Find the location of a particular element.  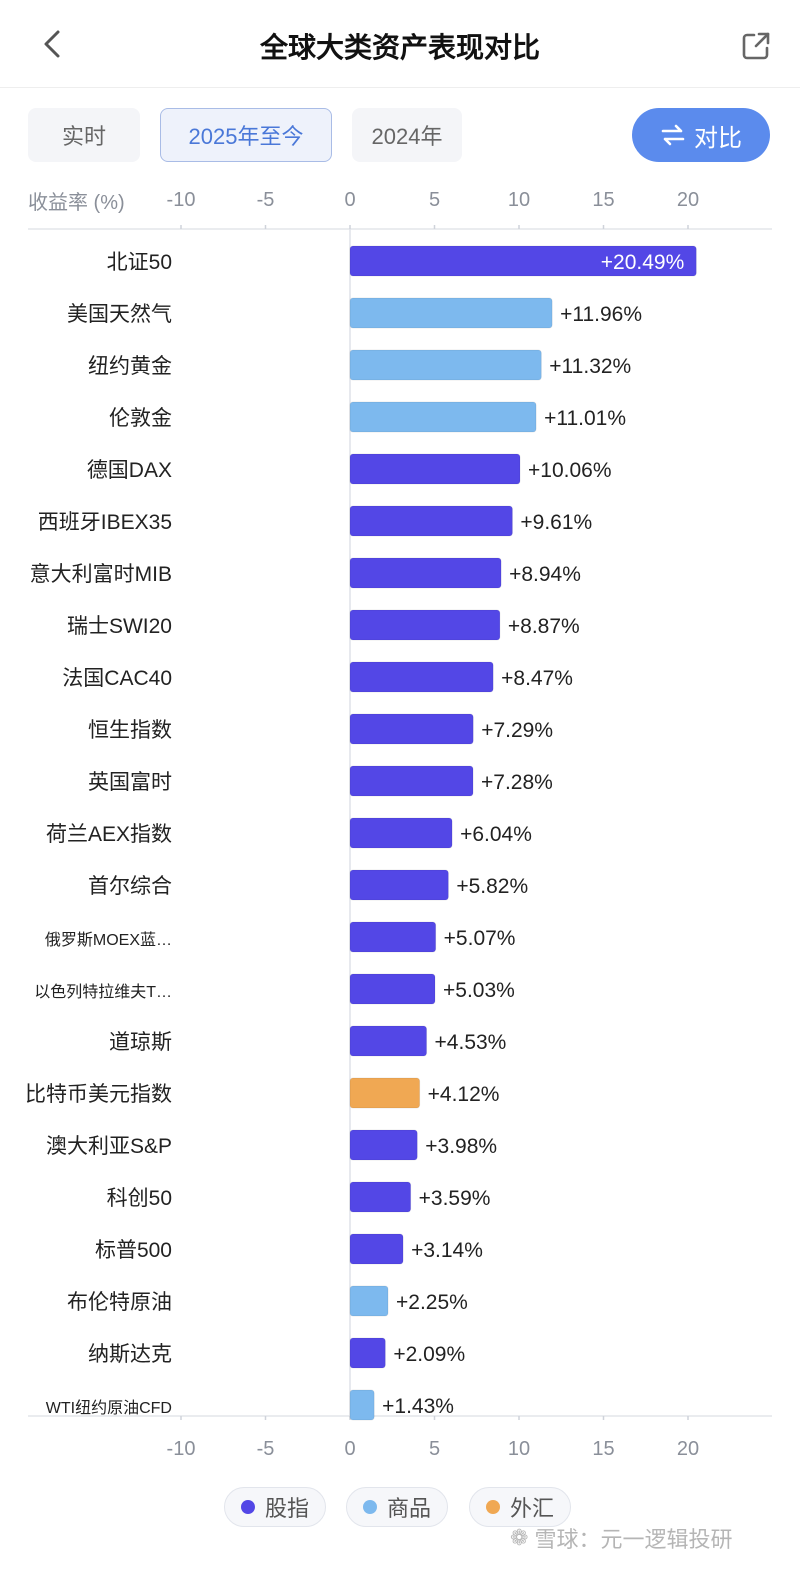

swap-icon is located at coordinates (673, 135).